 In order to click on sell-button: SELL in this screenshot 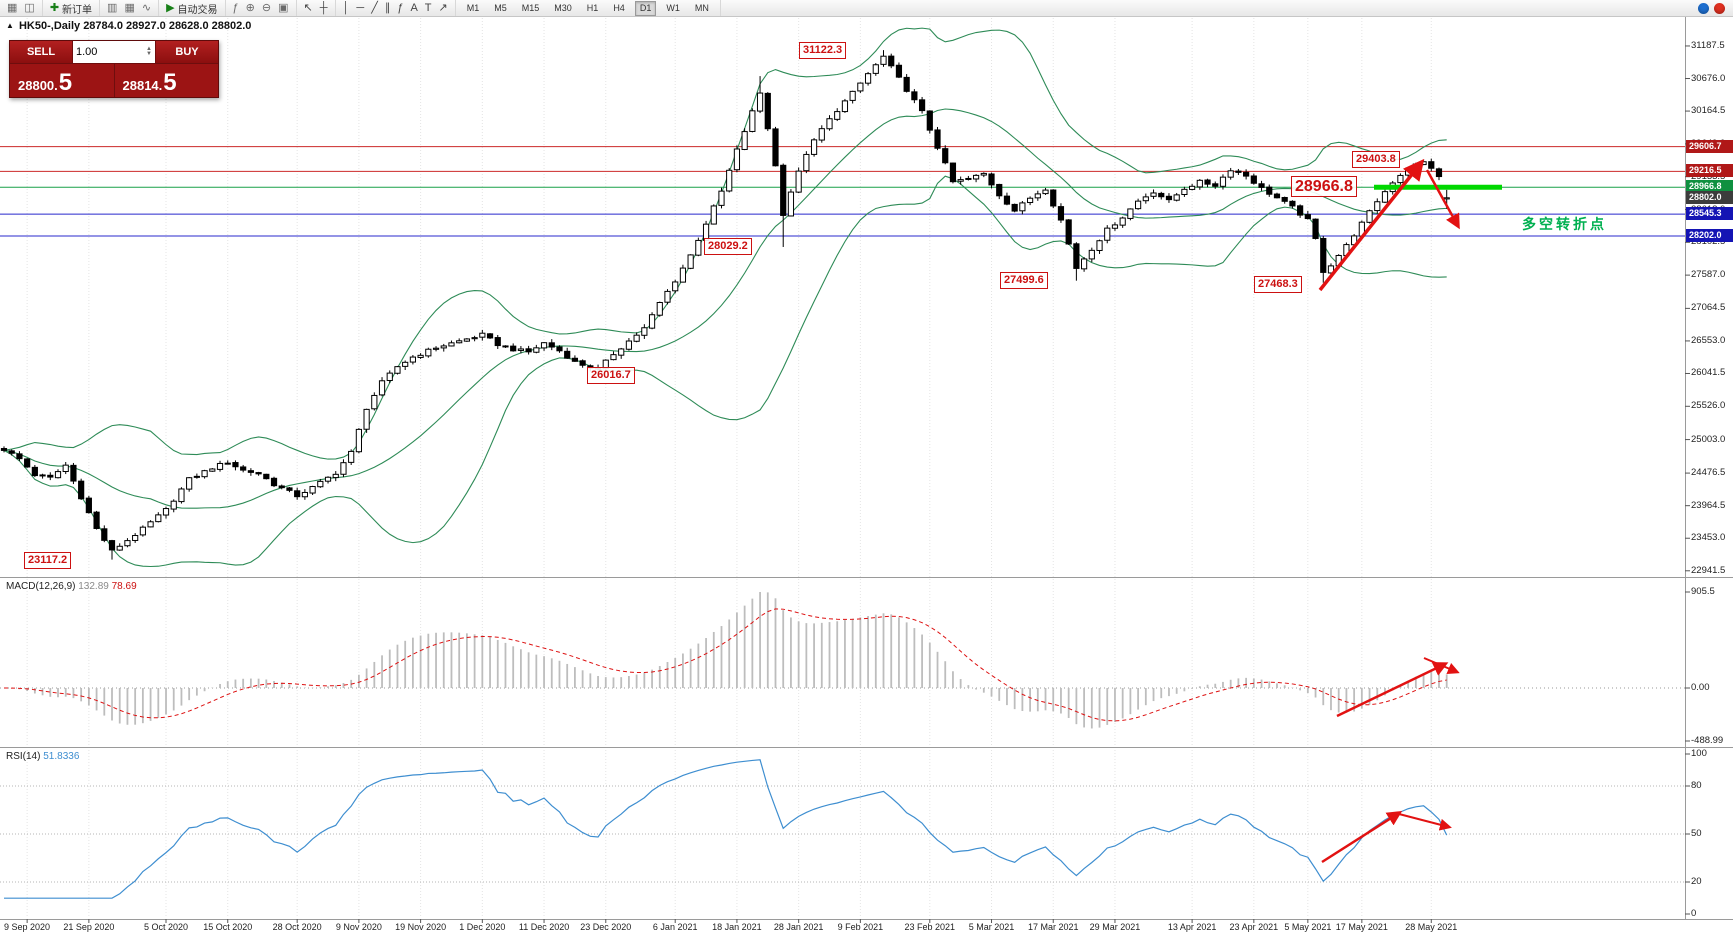, I will do `click(41, 52)`.